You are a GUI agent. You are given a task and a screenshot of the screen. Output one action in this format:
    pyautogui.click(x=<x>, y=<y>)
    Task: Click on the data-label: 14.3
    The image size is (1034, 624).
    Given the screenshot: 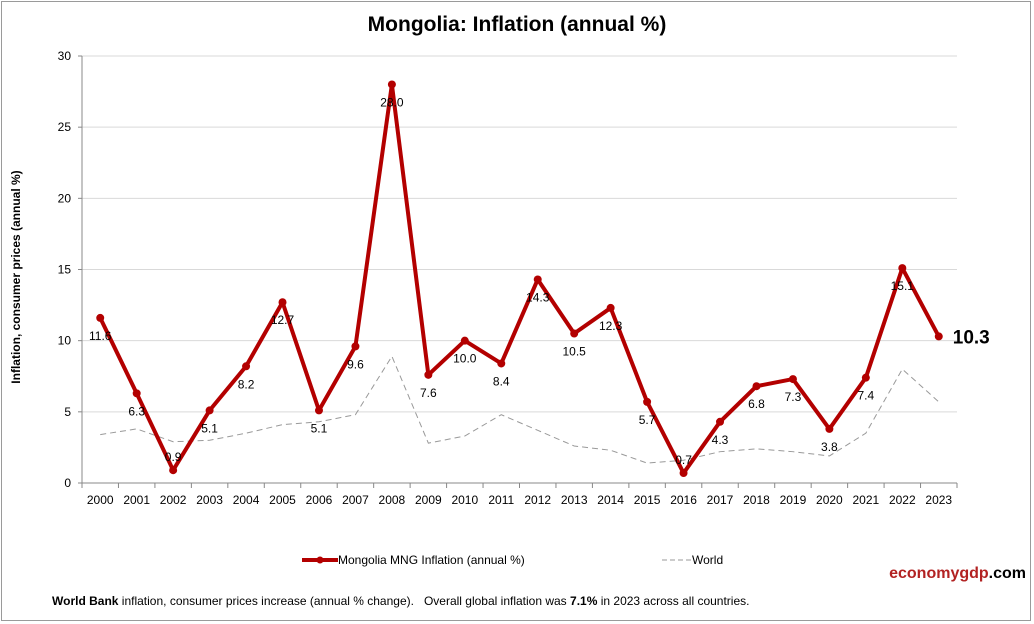 What is the action you would take?
    pyautogui.click(x=538, y=297)
    